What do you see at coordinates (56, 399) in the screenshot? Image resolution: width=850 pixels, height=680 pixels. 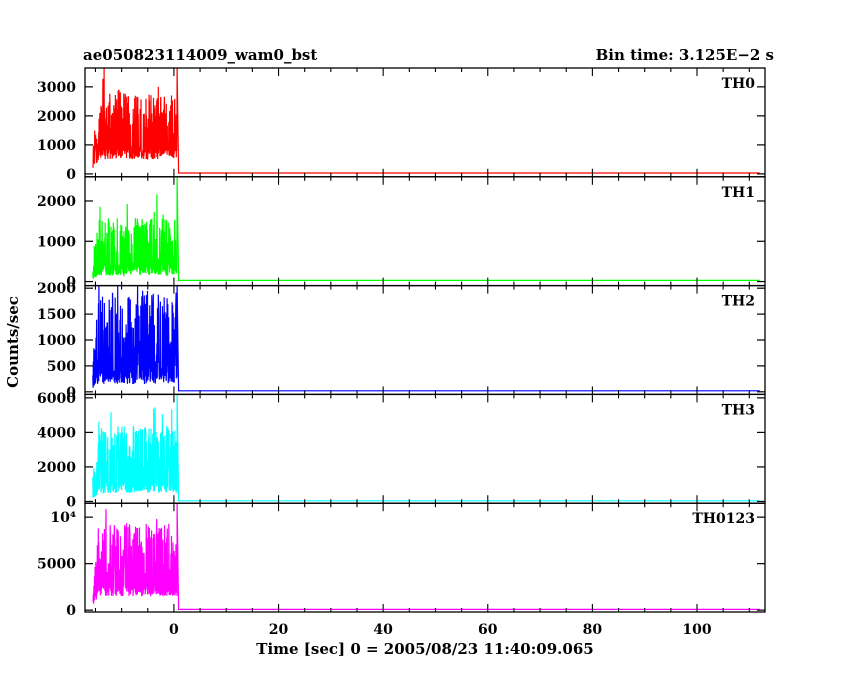 I see `y-tick-label: 6000` at bounding box center [56, 399].